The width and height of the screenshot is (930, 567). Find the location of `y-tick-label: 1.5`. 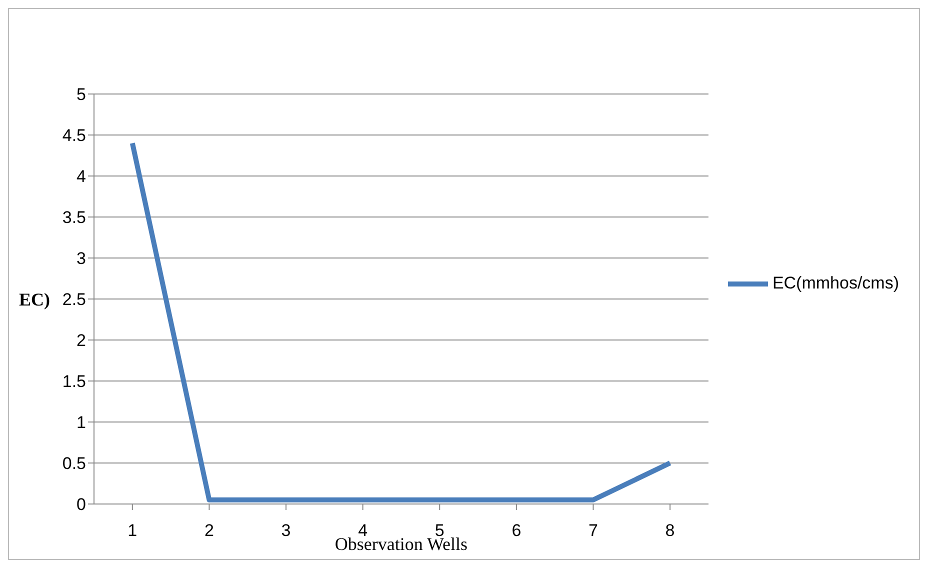

y-tick-label: 1.5 is located at coordinates (74, 382).